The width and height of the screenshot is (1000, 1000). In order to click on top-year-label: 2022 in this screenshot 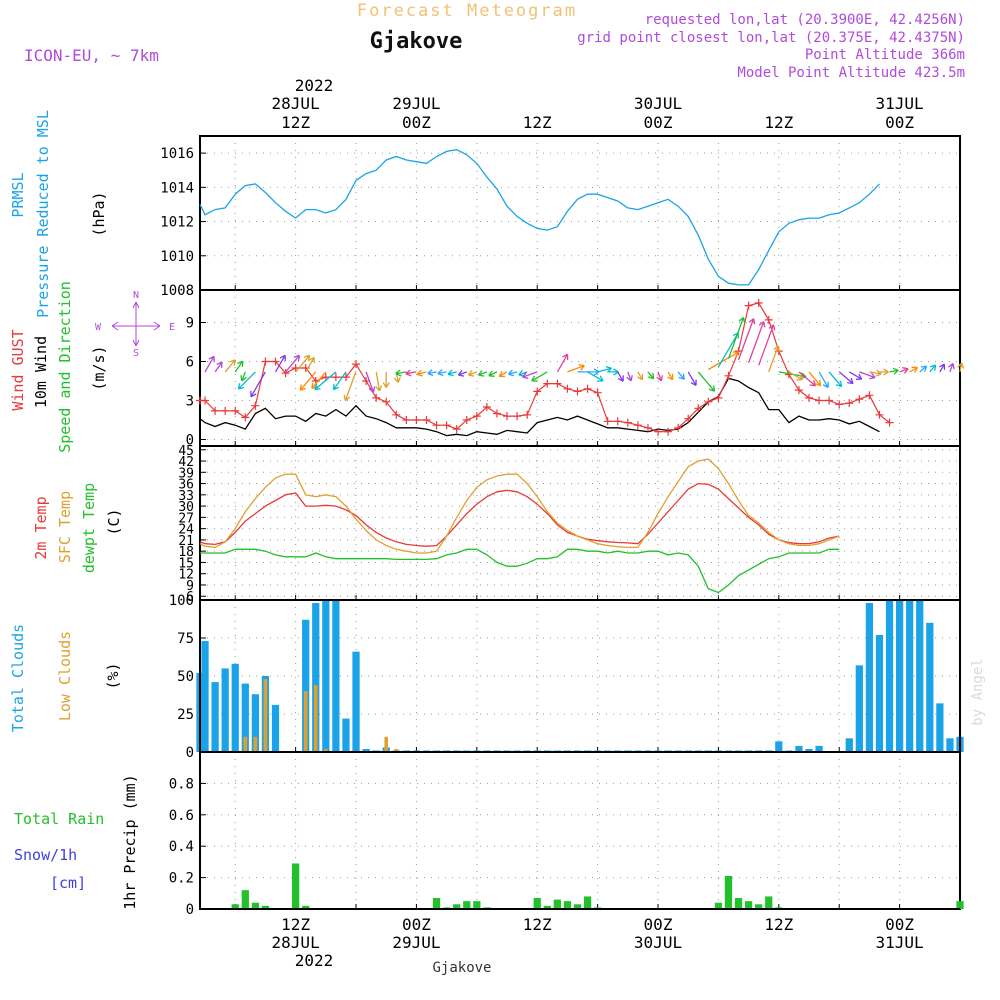, I will do `click(314, 85)`.